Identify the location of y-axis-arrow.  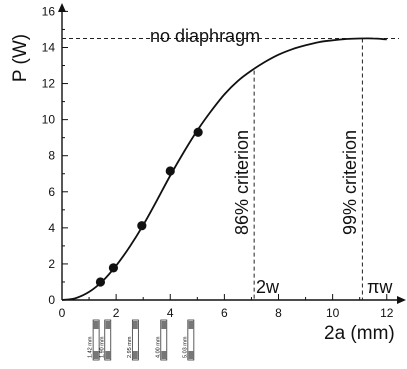
(62, 7).